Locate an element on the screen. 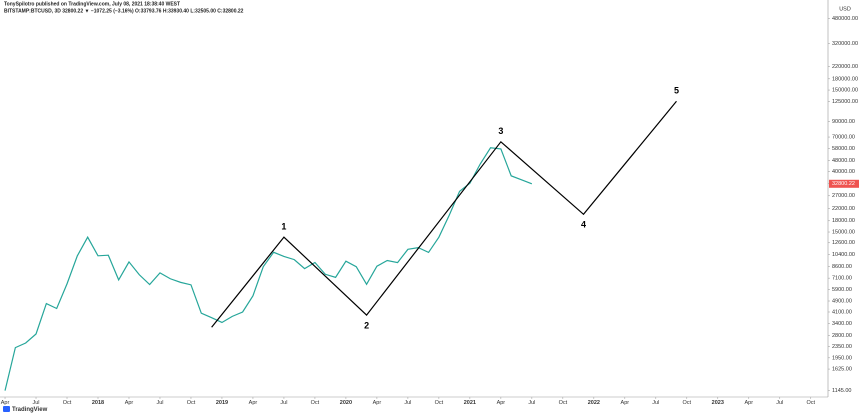 This screenshot has height=418, width=860. logo: TradingView is located at coordinates (30, 410).